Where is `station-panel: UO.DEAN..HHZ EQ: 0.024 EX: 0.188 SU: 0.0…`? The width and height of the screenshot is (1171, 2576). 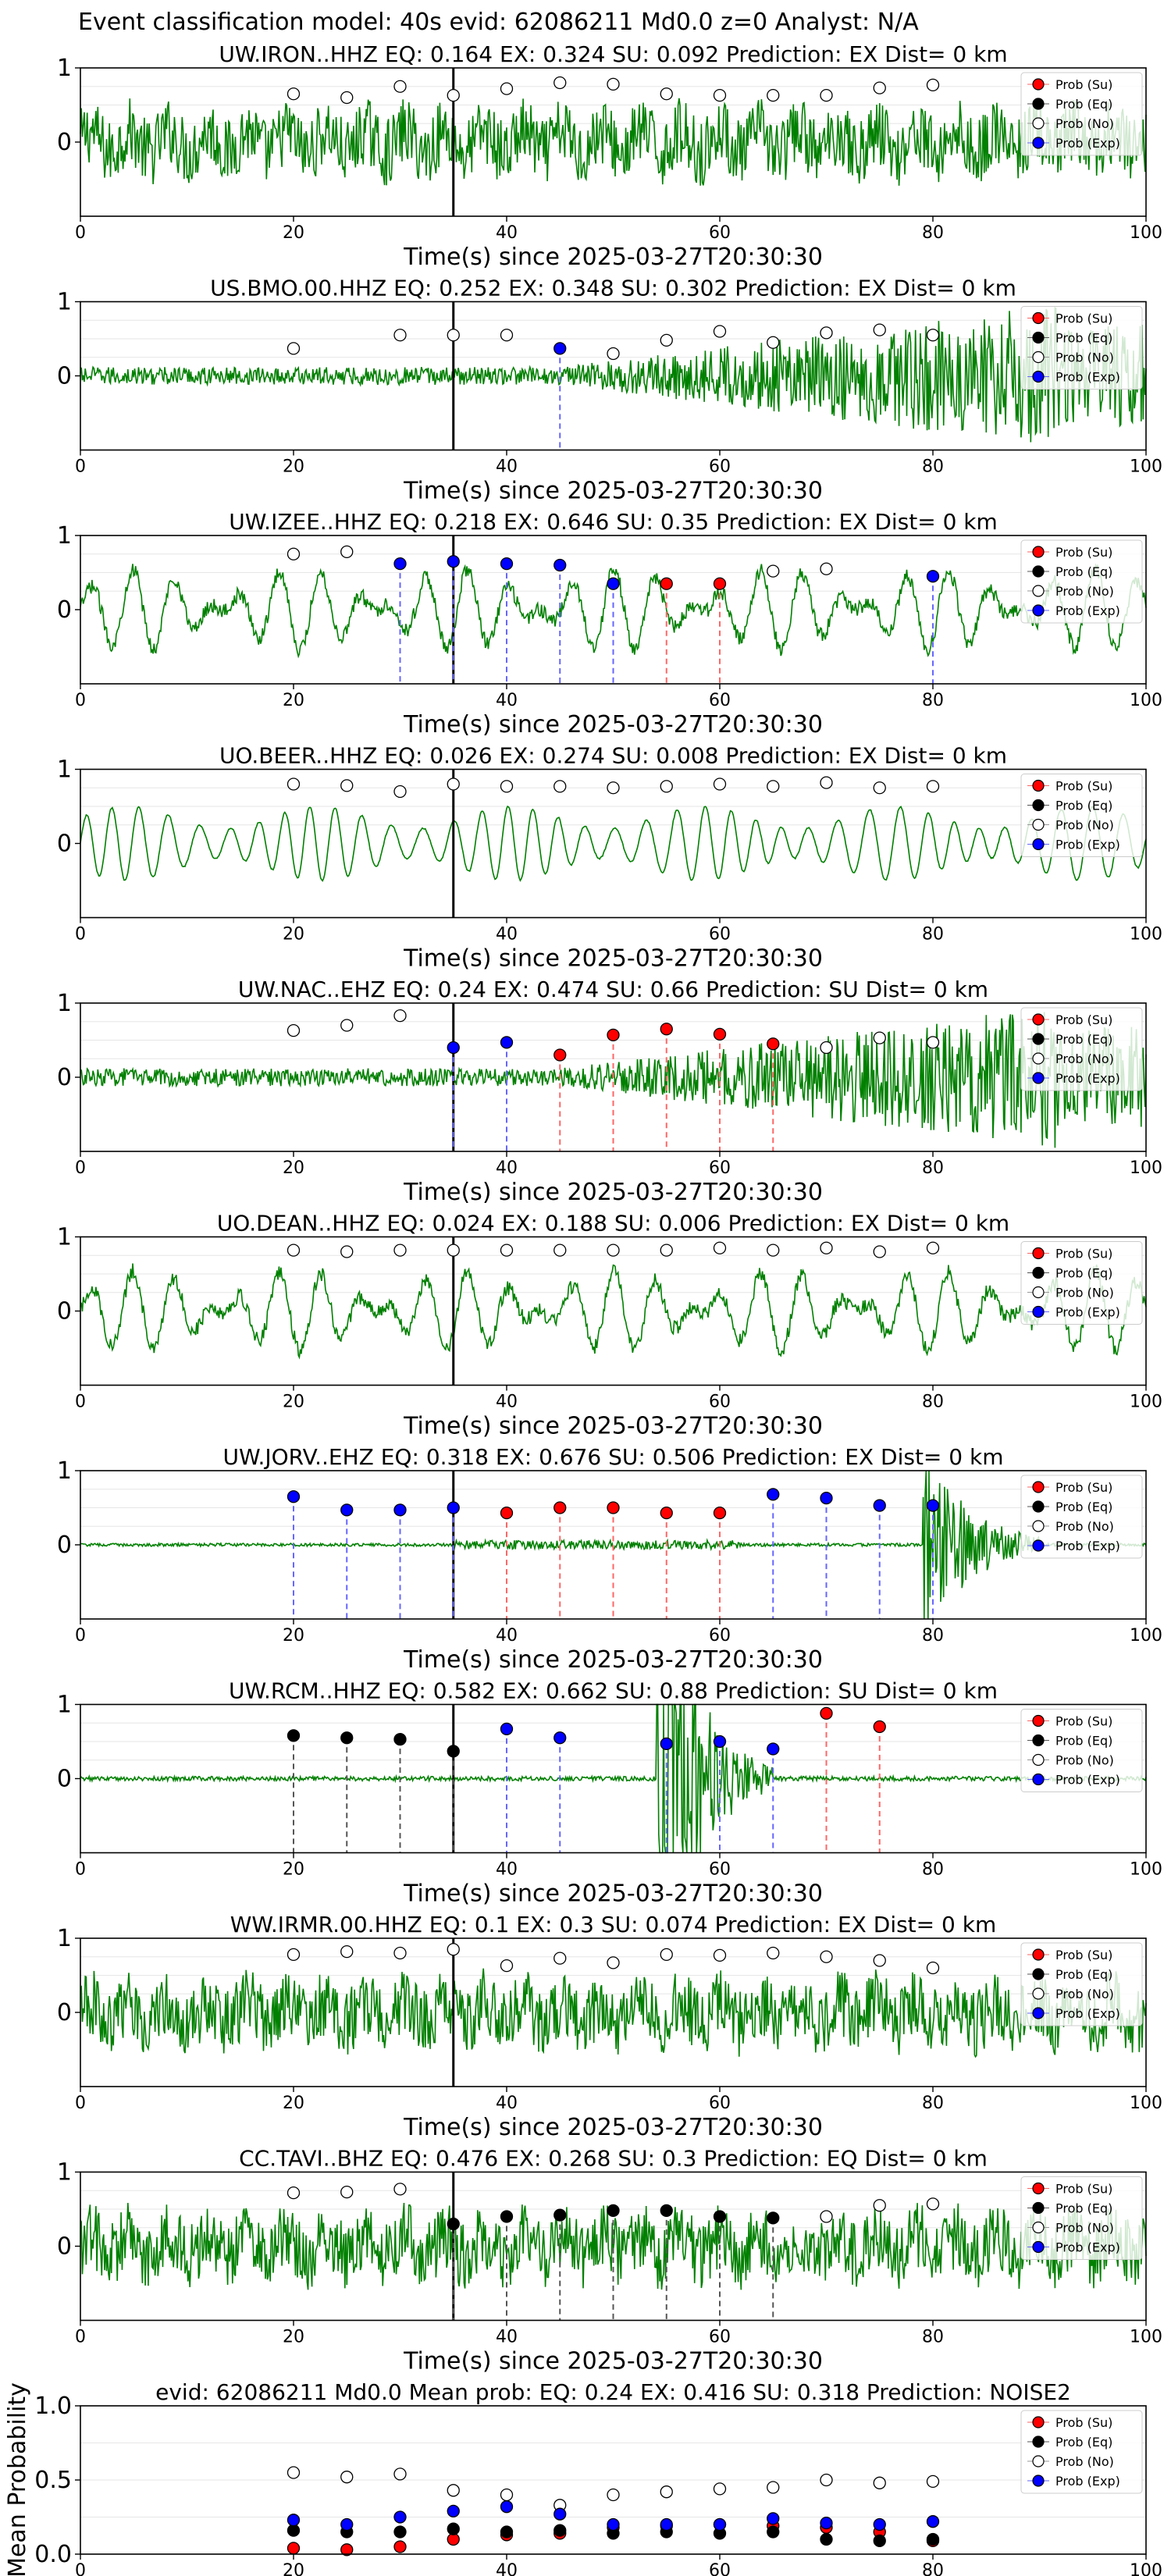
station-panel: UO.DEAN..HHZ EQ: 0.024 EX: 0.188 SU: 0.0… is located at coordinates (609, 1325).